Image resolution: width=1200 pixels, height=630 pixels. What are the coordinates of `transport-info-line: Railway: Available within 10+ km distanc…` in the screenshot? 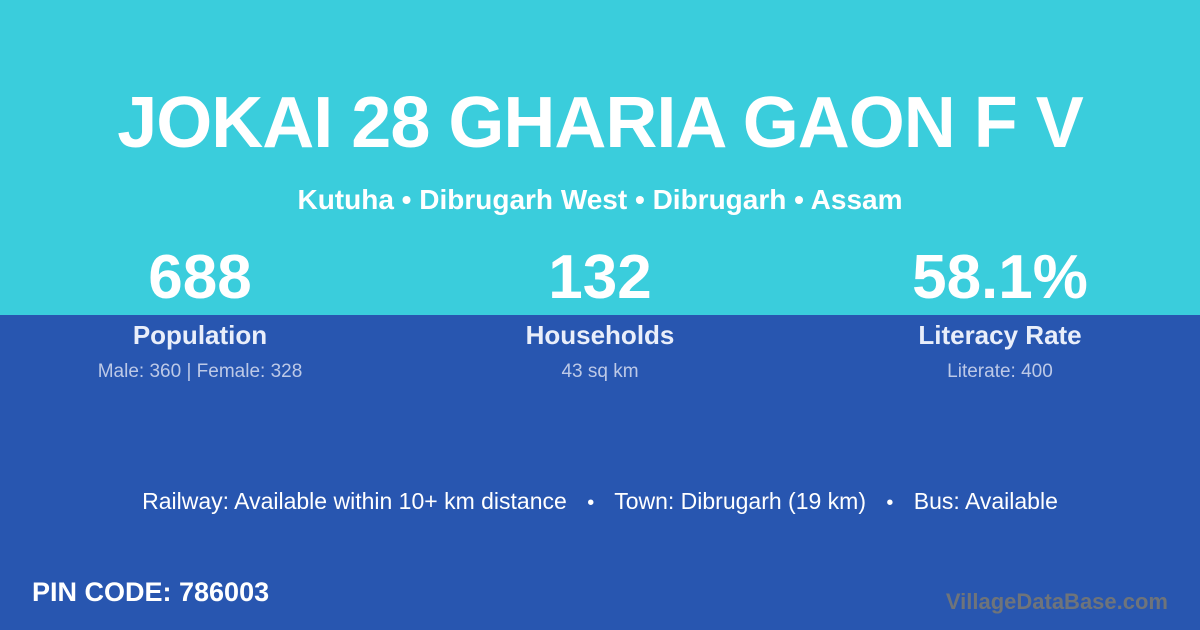 It's located at (600, 502).